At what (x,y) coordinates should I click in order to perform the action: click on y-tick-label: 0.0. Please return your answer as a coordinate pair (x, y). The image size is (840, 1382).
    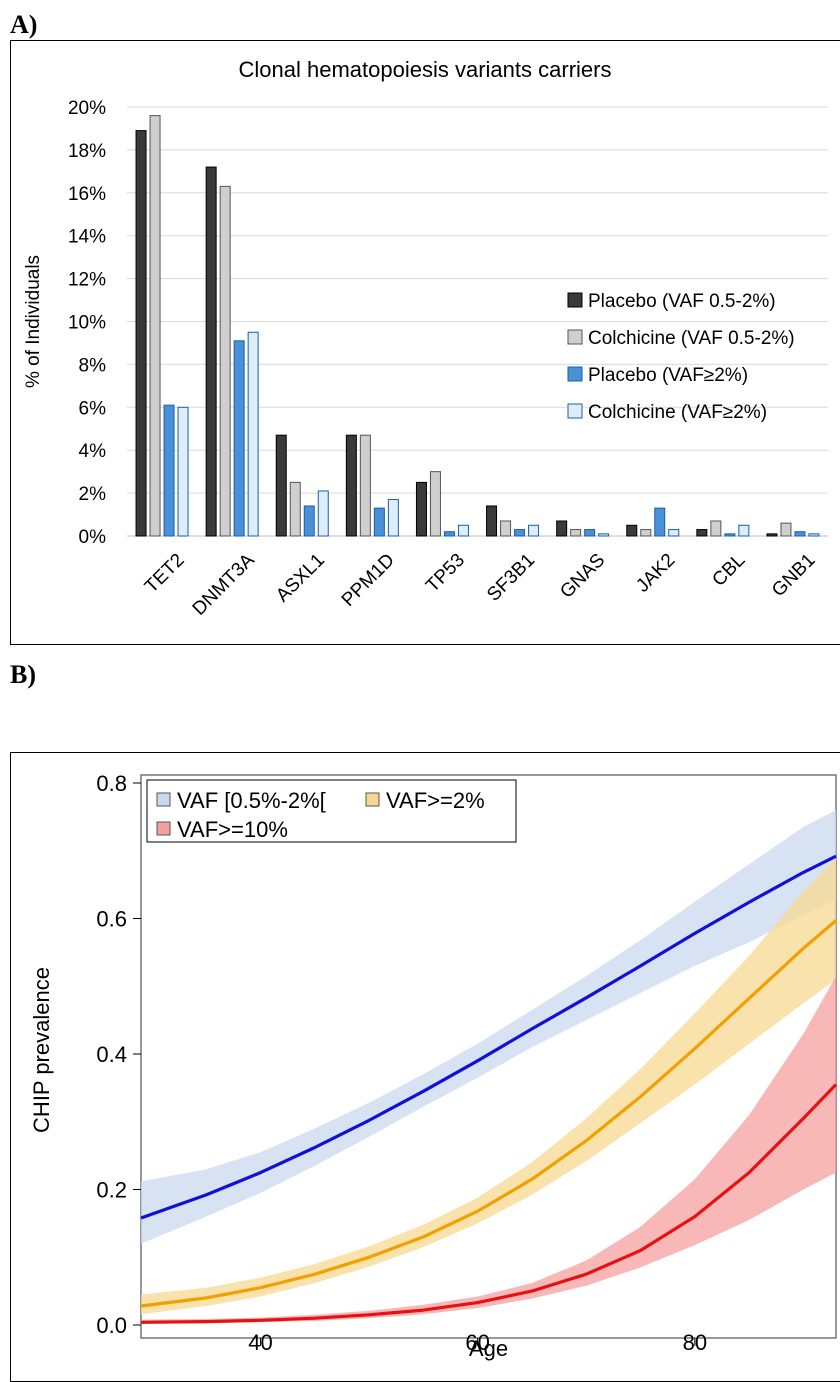
    Looking at the image, I should click on (111, 1325).